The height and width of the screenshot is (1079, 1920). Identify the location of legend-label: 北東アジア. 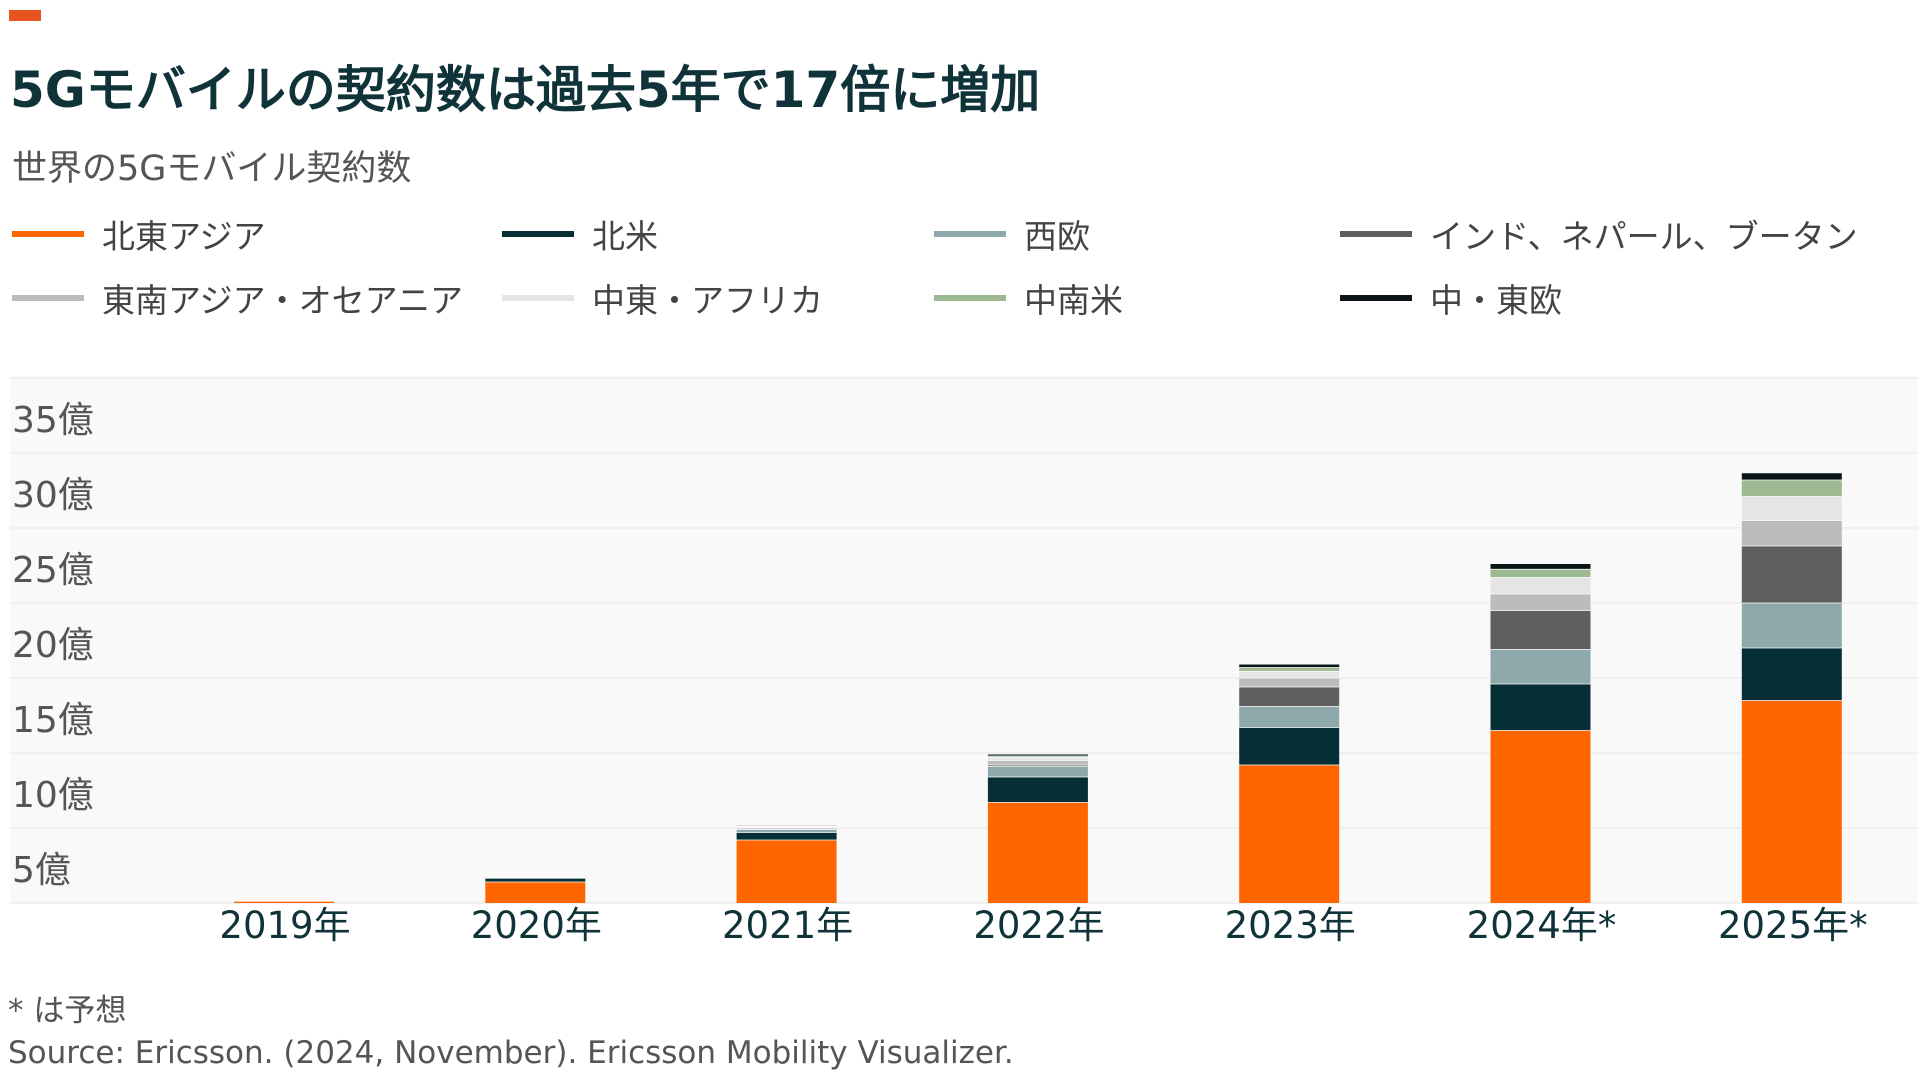
(184, 236).